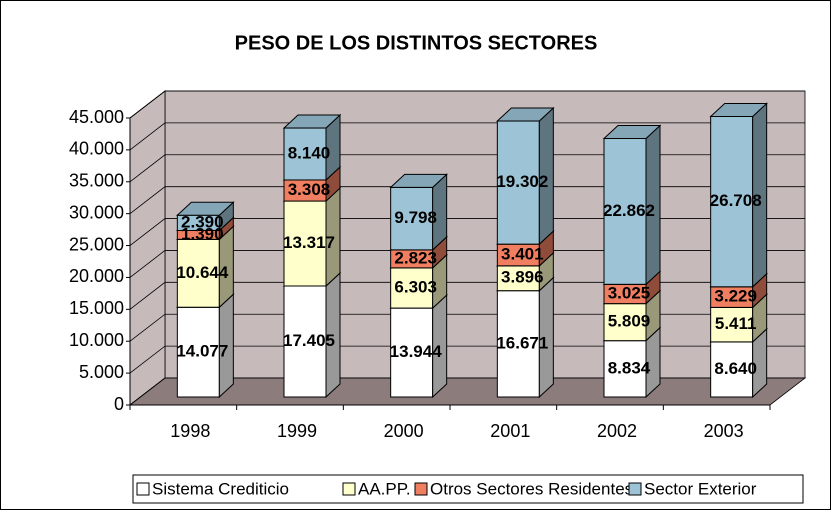 The width and height of the screenshot is (832, 511). I want to click on y-tick-label: 40.000, so click(96, 149).